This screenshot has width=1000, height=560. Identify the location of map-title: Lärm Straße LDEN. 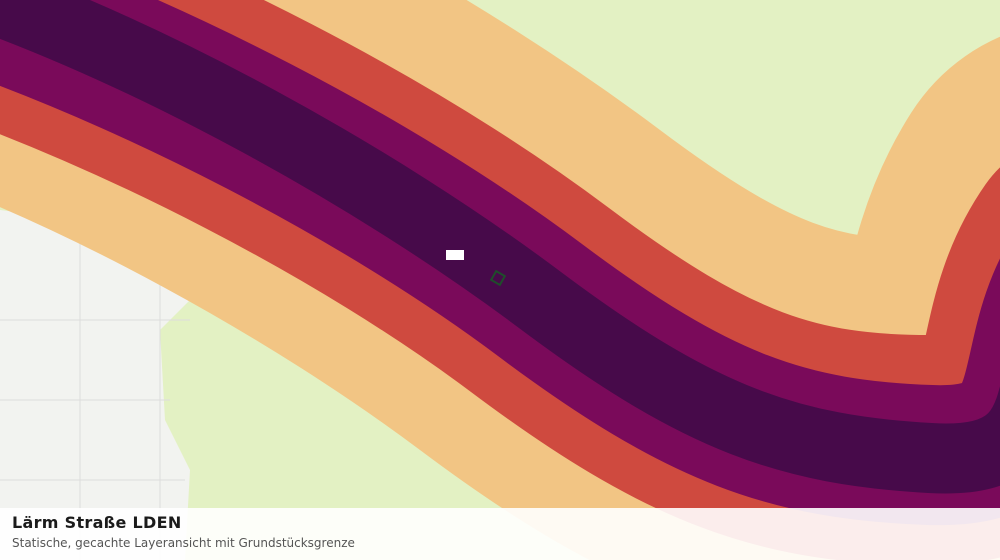
(97, 522).